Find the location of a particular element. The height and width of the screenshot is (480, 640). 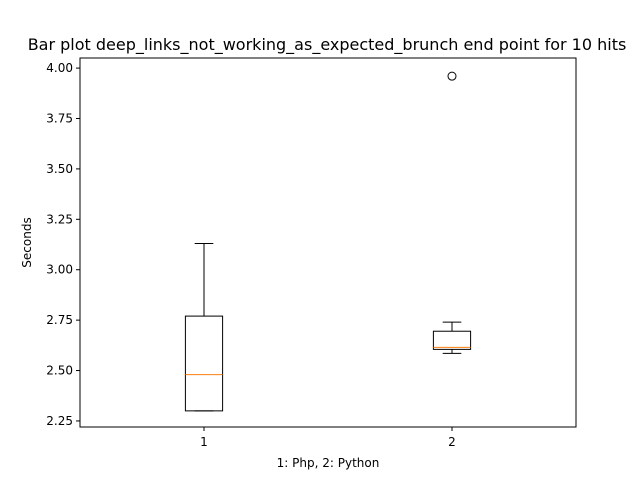

x-tick-label-1: 1 is located at coordinates (204, 442).